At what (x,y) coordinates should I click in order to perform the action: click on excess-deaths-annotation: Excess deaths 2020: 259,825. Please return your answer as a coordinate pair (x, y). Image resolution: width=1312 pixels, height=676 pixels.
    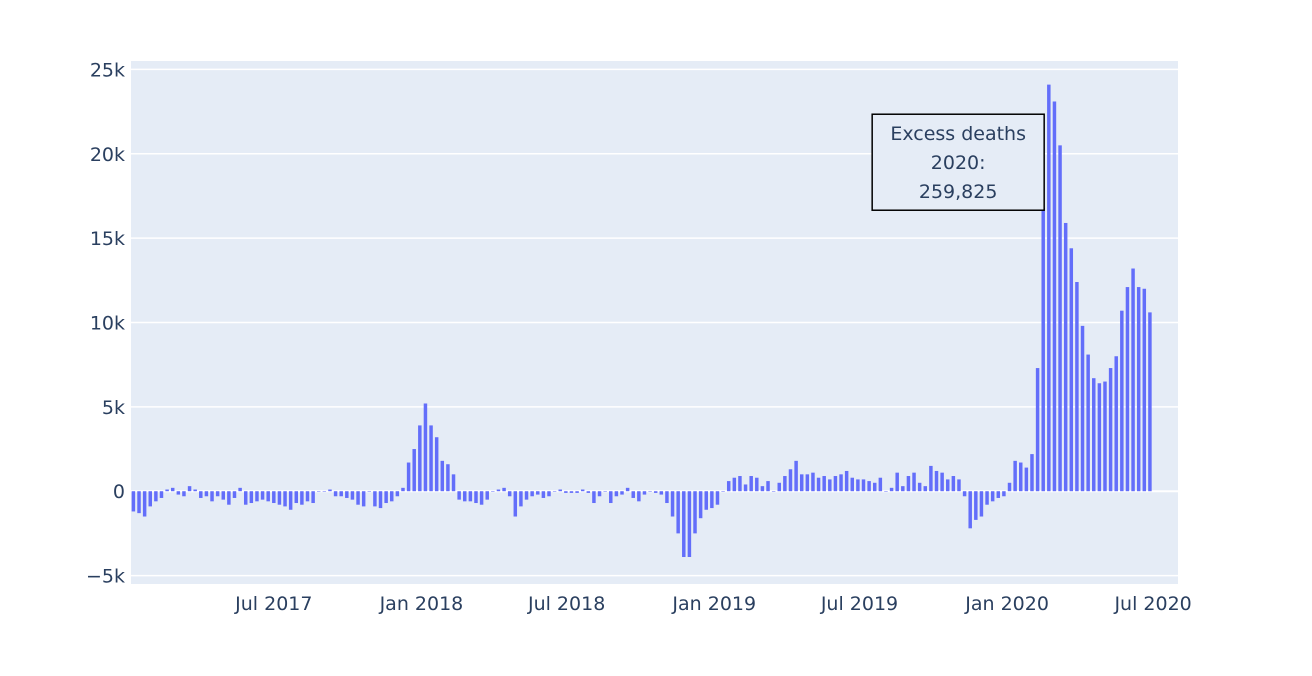
    Looking at the image, I should click on (958, 162).